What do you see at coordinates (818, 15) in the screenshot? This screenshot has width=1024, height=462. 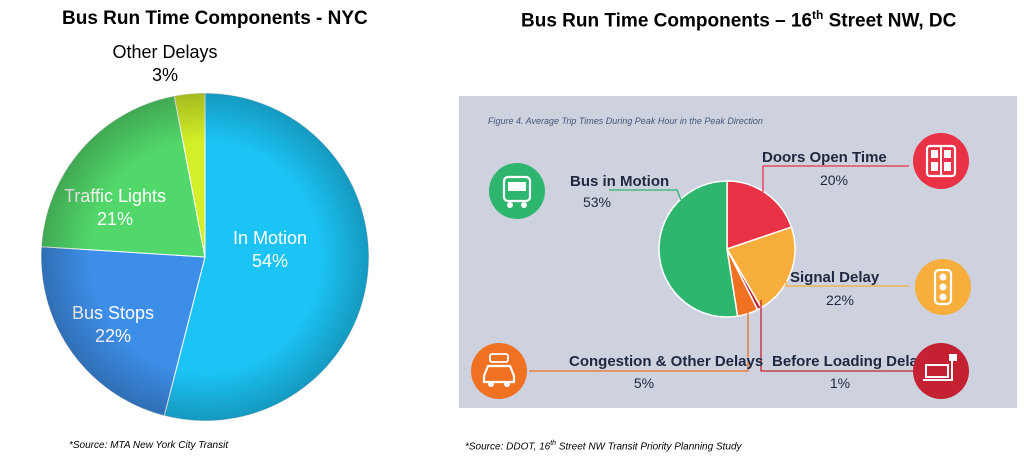 I see `dc-title-sup: th` at bounding box center [818, 15].